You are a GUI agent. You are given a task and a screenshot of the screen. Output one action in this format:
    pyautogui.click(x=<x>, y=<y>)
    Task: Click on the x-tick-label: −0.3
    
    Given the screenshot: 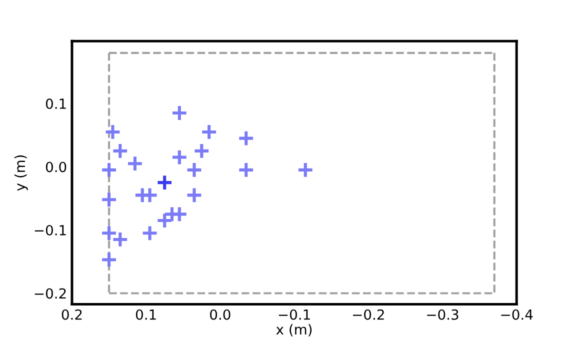 What is the action you would take?
    pyautogui.click(x=442, y=314)
    